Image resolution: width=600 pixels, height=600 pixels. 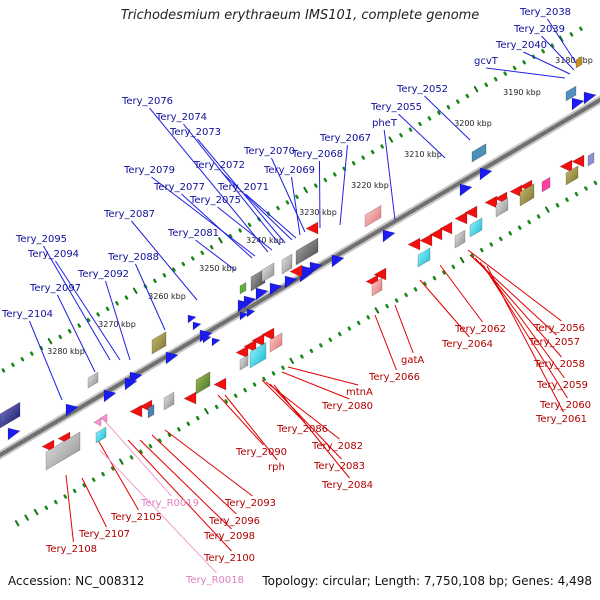 I want to click on reverse-gene-label: Tery_2086, so click(x=302, y=429).